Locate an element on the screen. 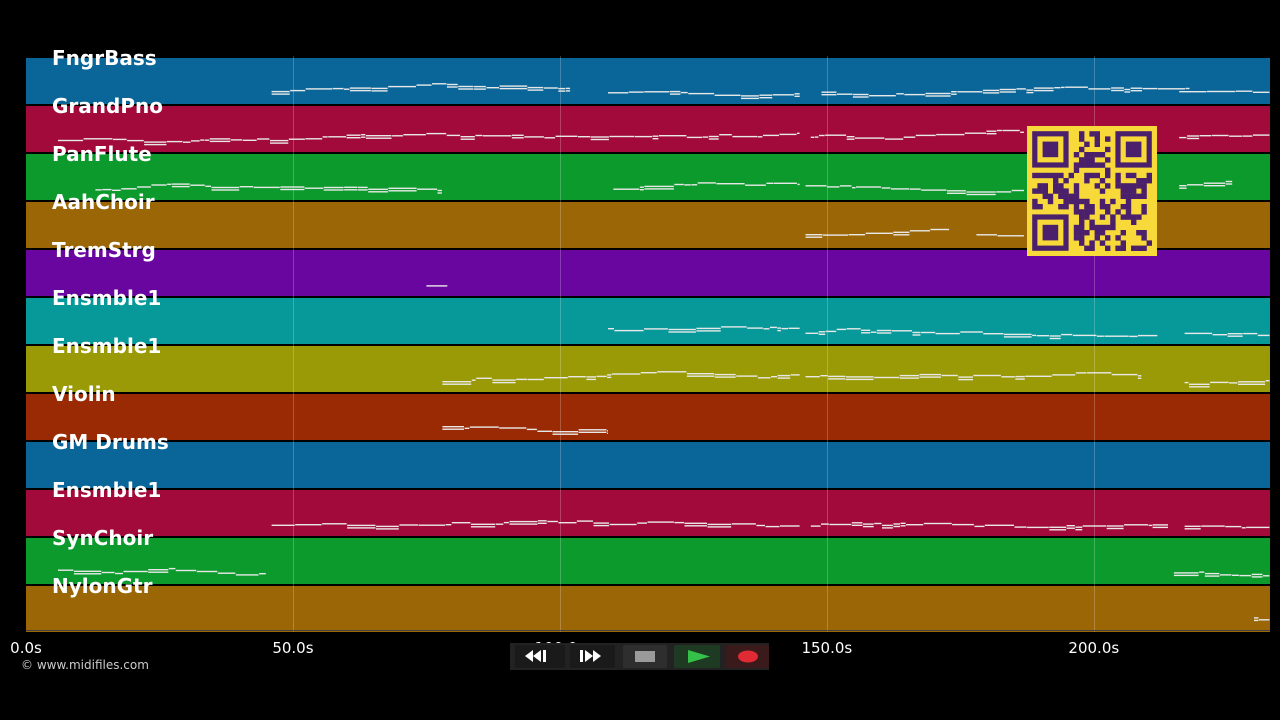  track-label: GrandPno is located at coordinates (107, 106).